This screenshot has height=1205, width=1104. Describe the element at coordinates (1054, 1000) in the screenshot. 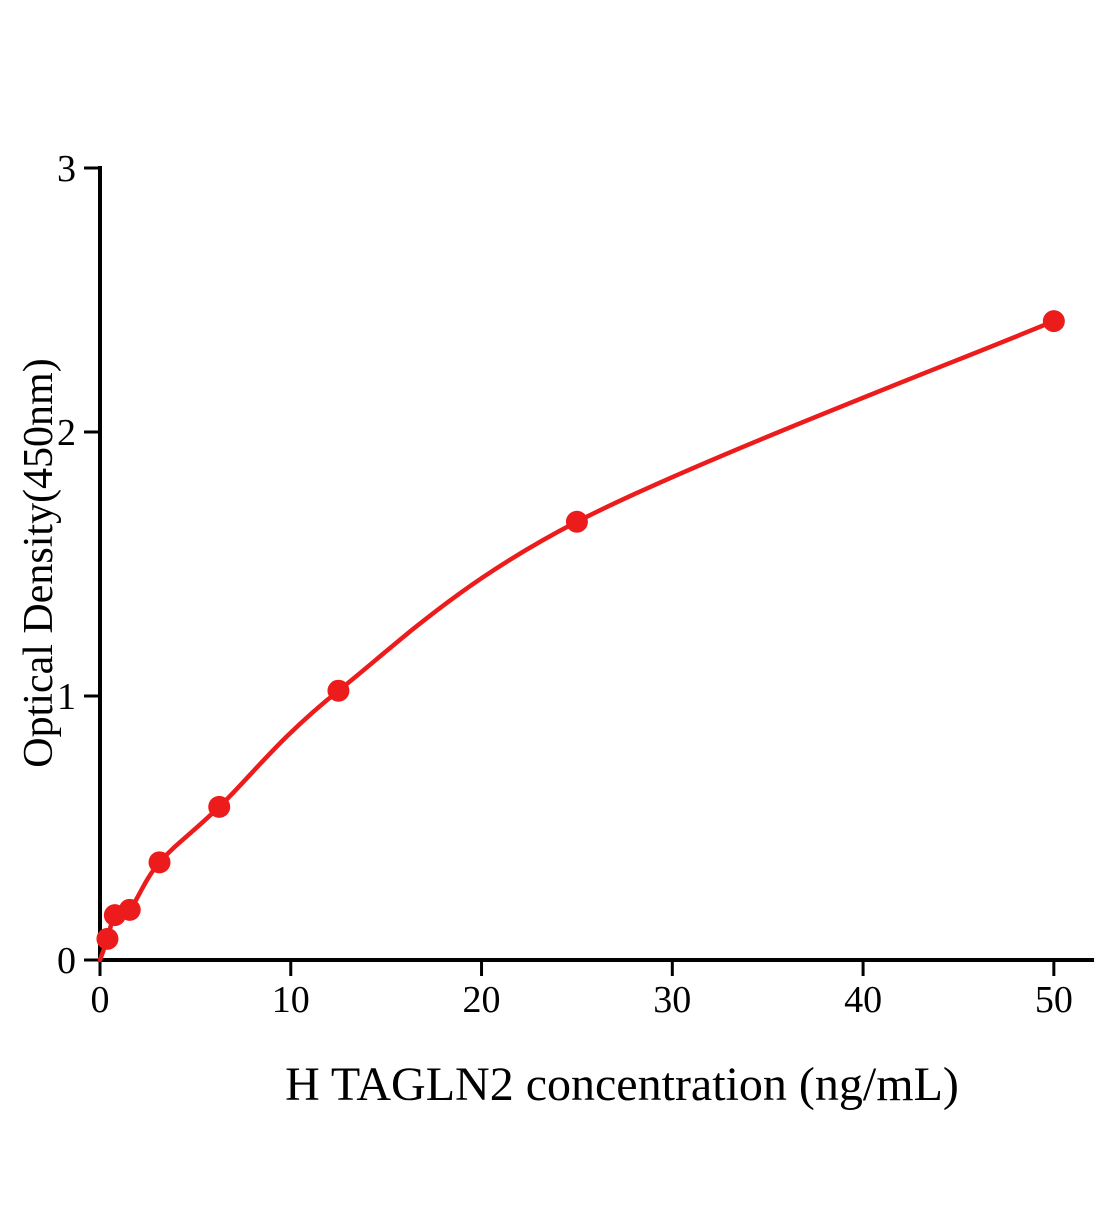

I see `x-tick-label: 50` at that location.